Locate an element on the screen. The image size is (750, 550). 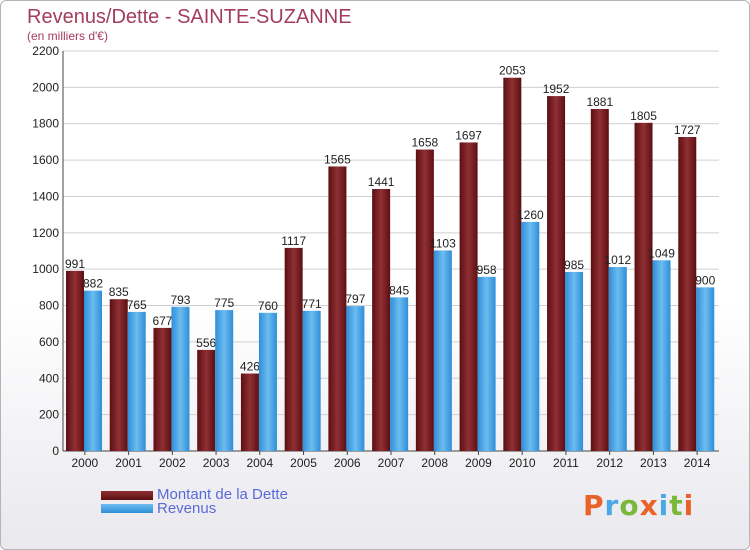
data-label-dette: 1727 is located at coordinates (687, 130).